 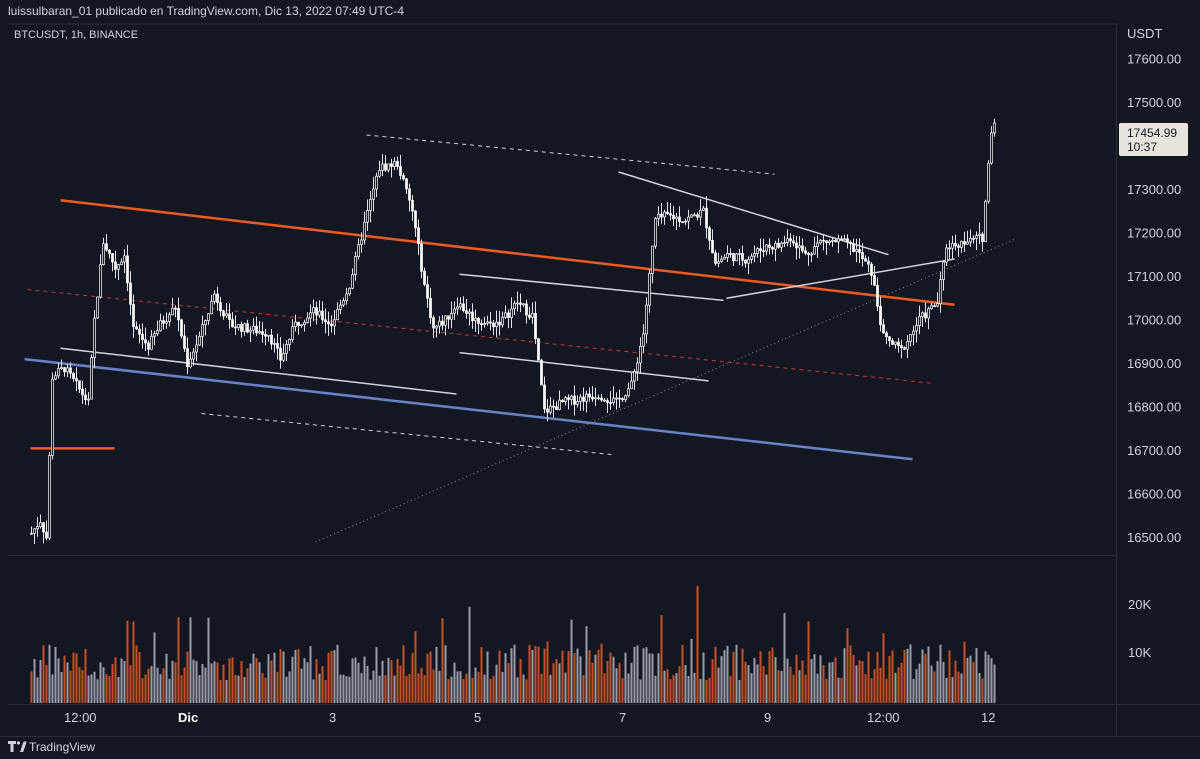 What do you see at coordinates (51, 747) in the screenshot?
I see `tradingview-logo: TradingView` at bounding box center [51, 747].